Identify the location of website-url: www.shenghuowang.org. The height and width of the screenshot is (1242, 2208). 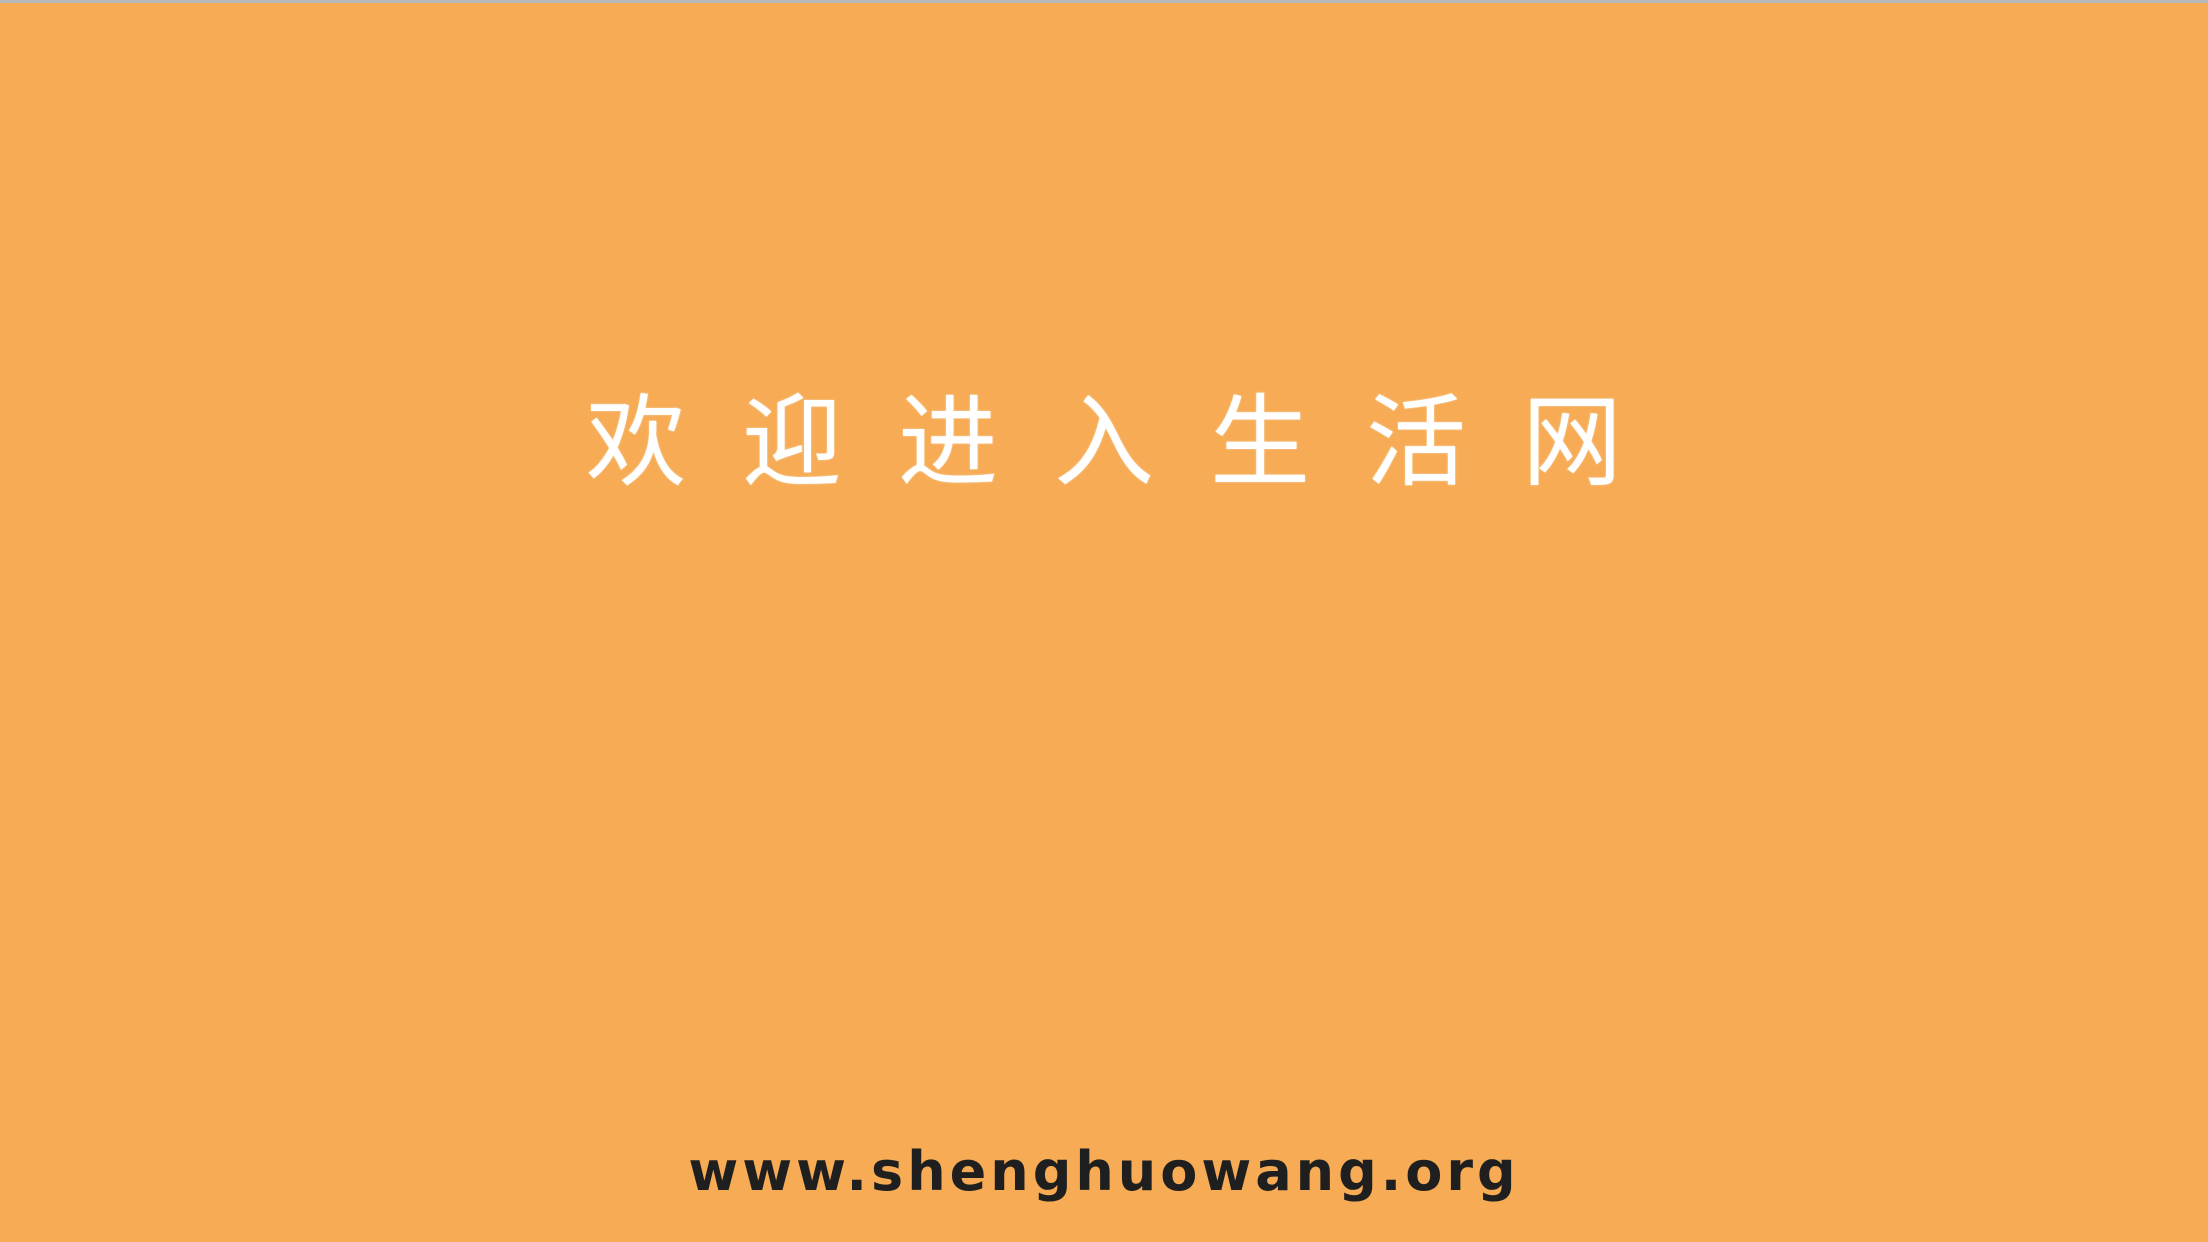
(1104, 1171).